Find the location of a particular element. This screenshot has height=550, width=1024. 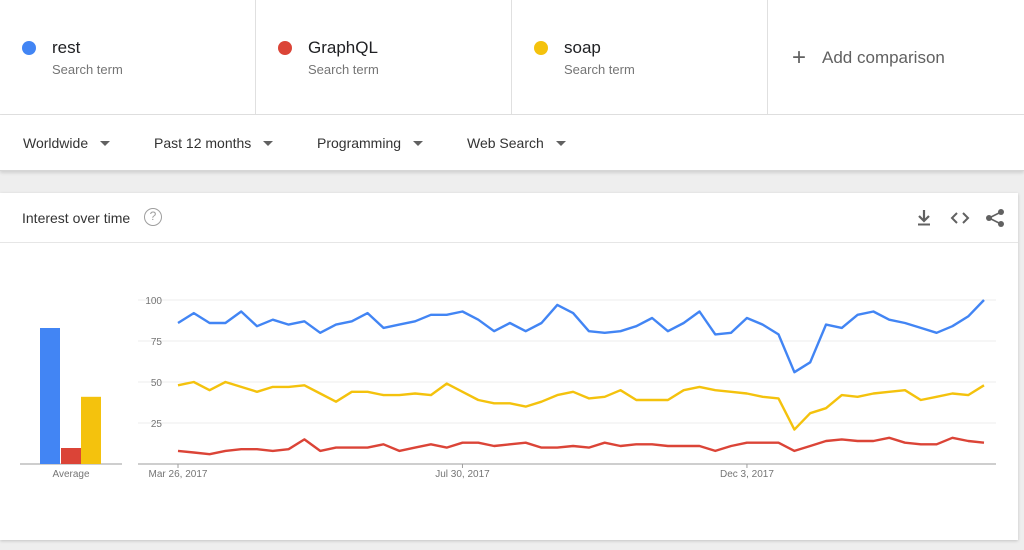

series-line-graphql is located at coordinates (581, 446).